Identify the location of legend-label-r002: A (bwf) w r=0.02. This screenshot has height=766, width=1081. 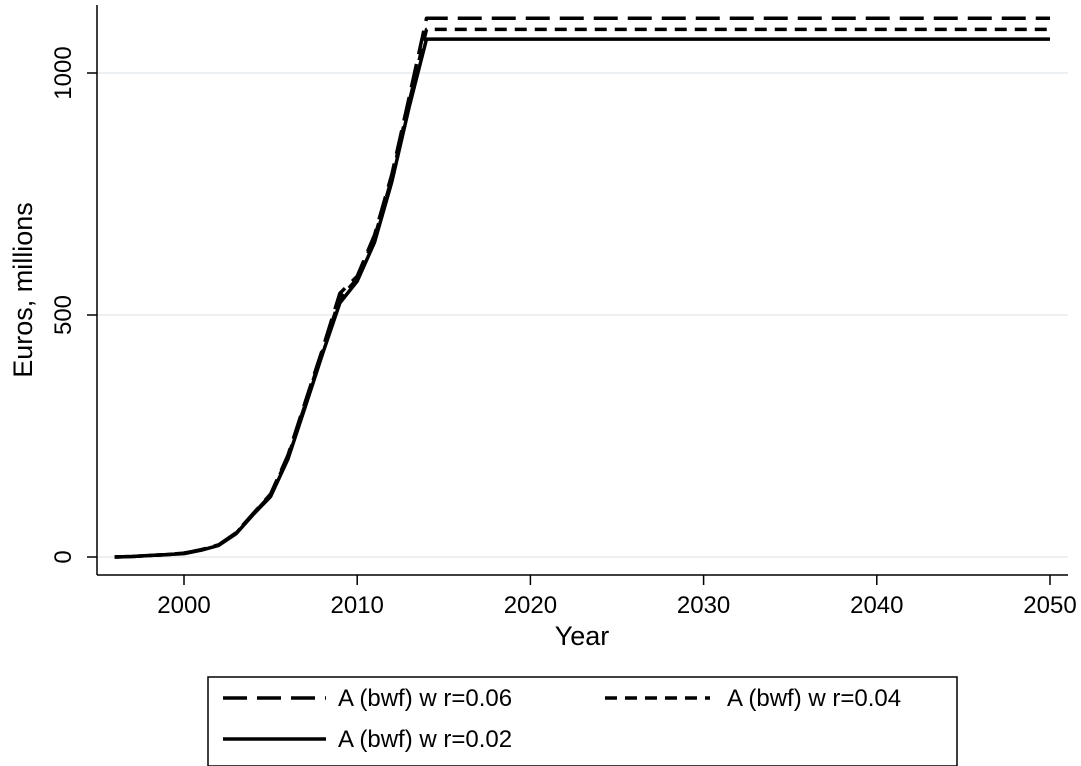
(425, 739).